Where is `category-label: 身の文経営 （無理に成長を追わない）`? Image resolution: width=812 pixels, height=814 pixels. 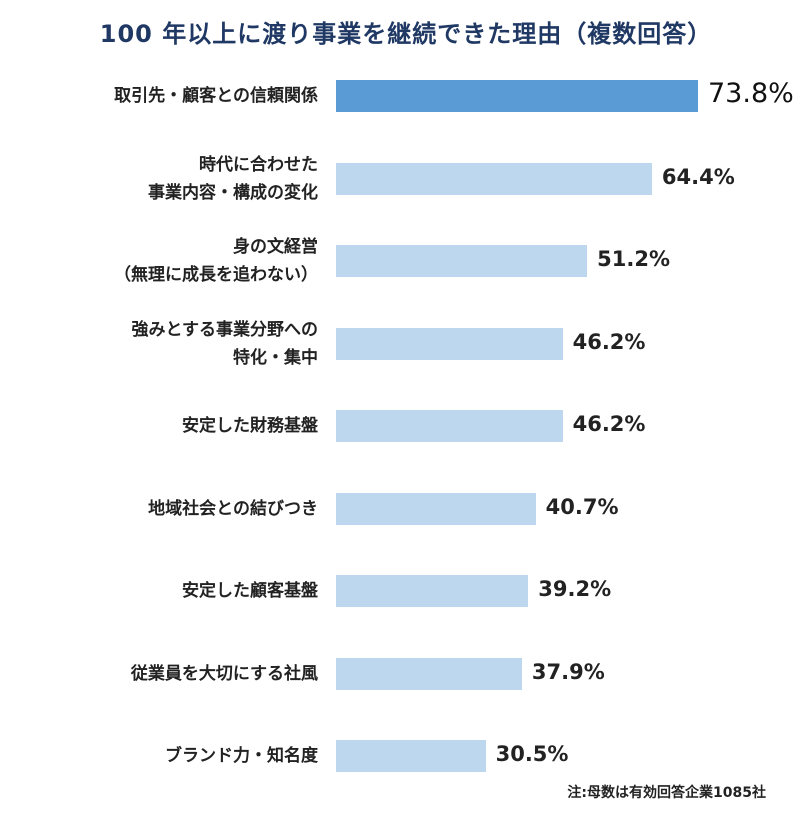 category-label: 身の文経営 （無理に成長を追わない） is located at coordinates (216, 261).